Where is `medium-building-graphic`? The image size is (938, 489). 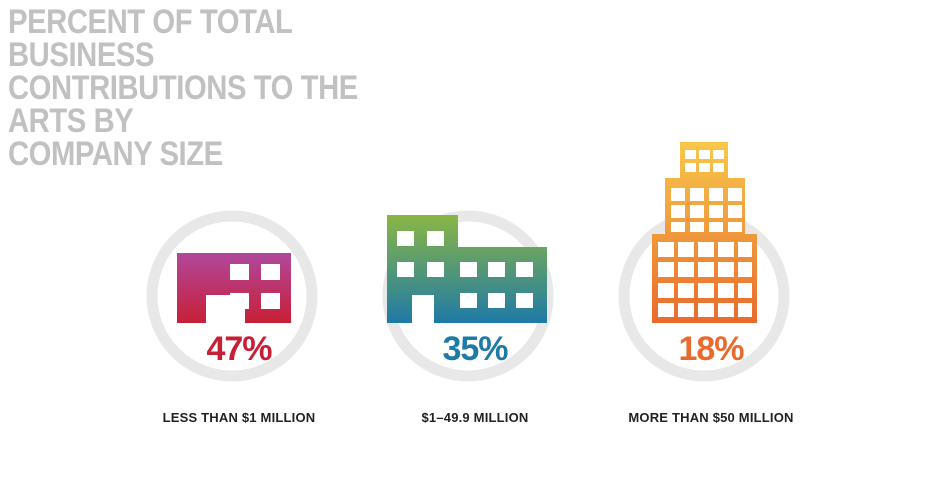
medium-building-graphic is located at coordinates (468, 296).